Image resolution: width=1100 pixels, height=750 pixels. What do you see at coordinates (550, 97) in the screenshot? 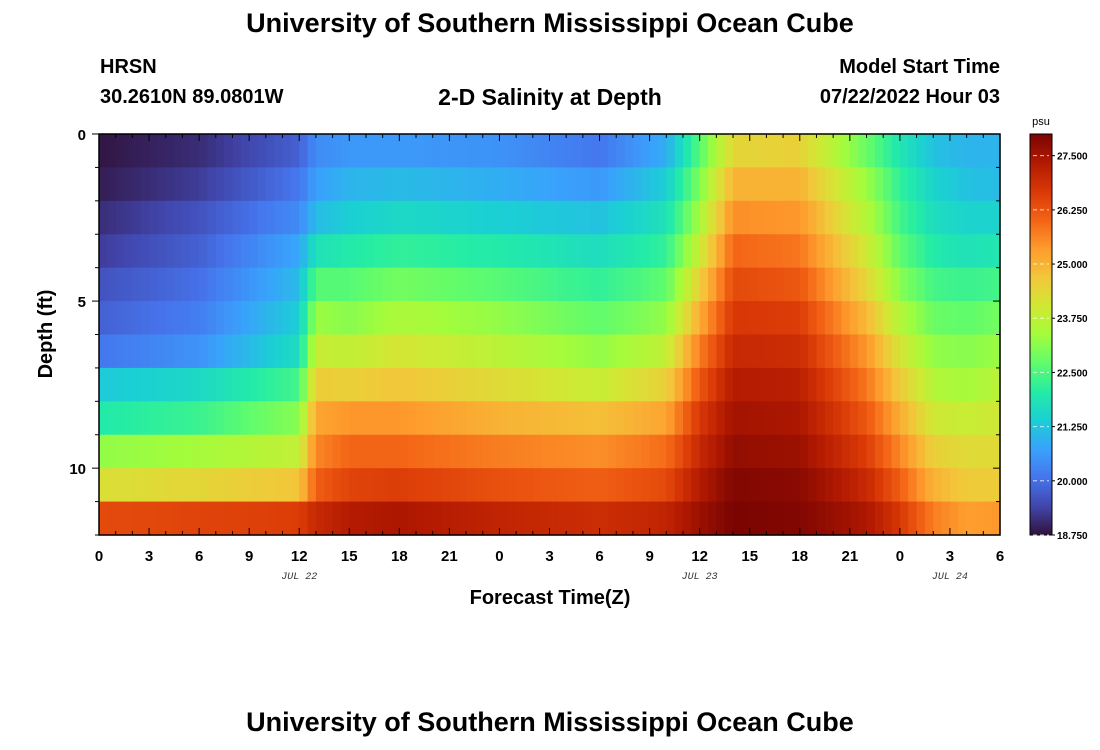
I see `chart-subtitle: 2-D Salinity at Depth` at bounding box center [550, 97].